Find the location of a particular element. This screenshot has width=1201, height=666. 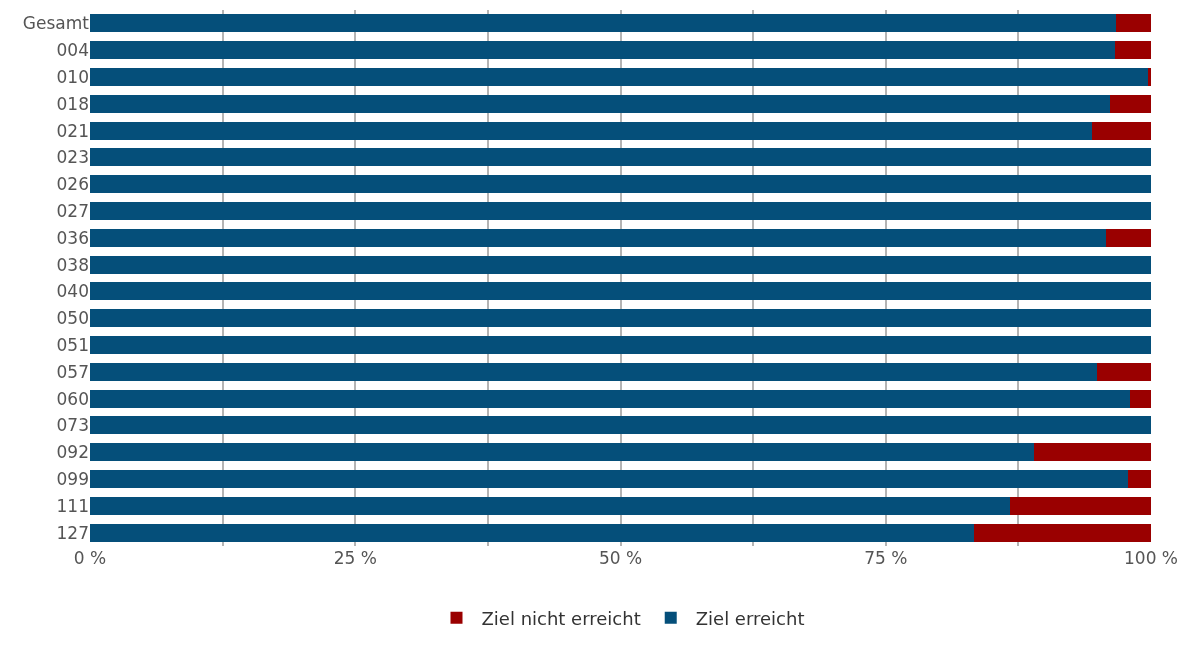

x-tick-label: 50 % is located at coordinates (620, 558).